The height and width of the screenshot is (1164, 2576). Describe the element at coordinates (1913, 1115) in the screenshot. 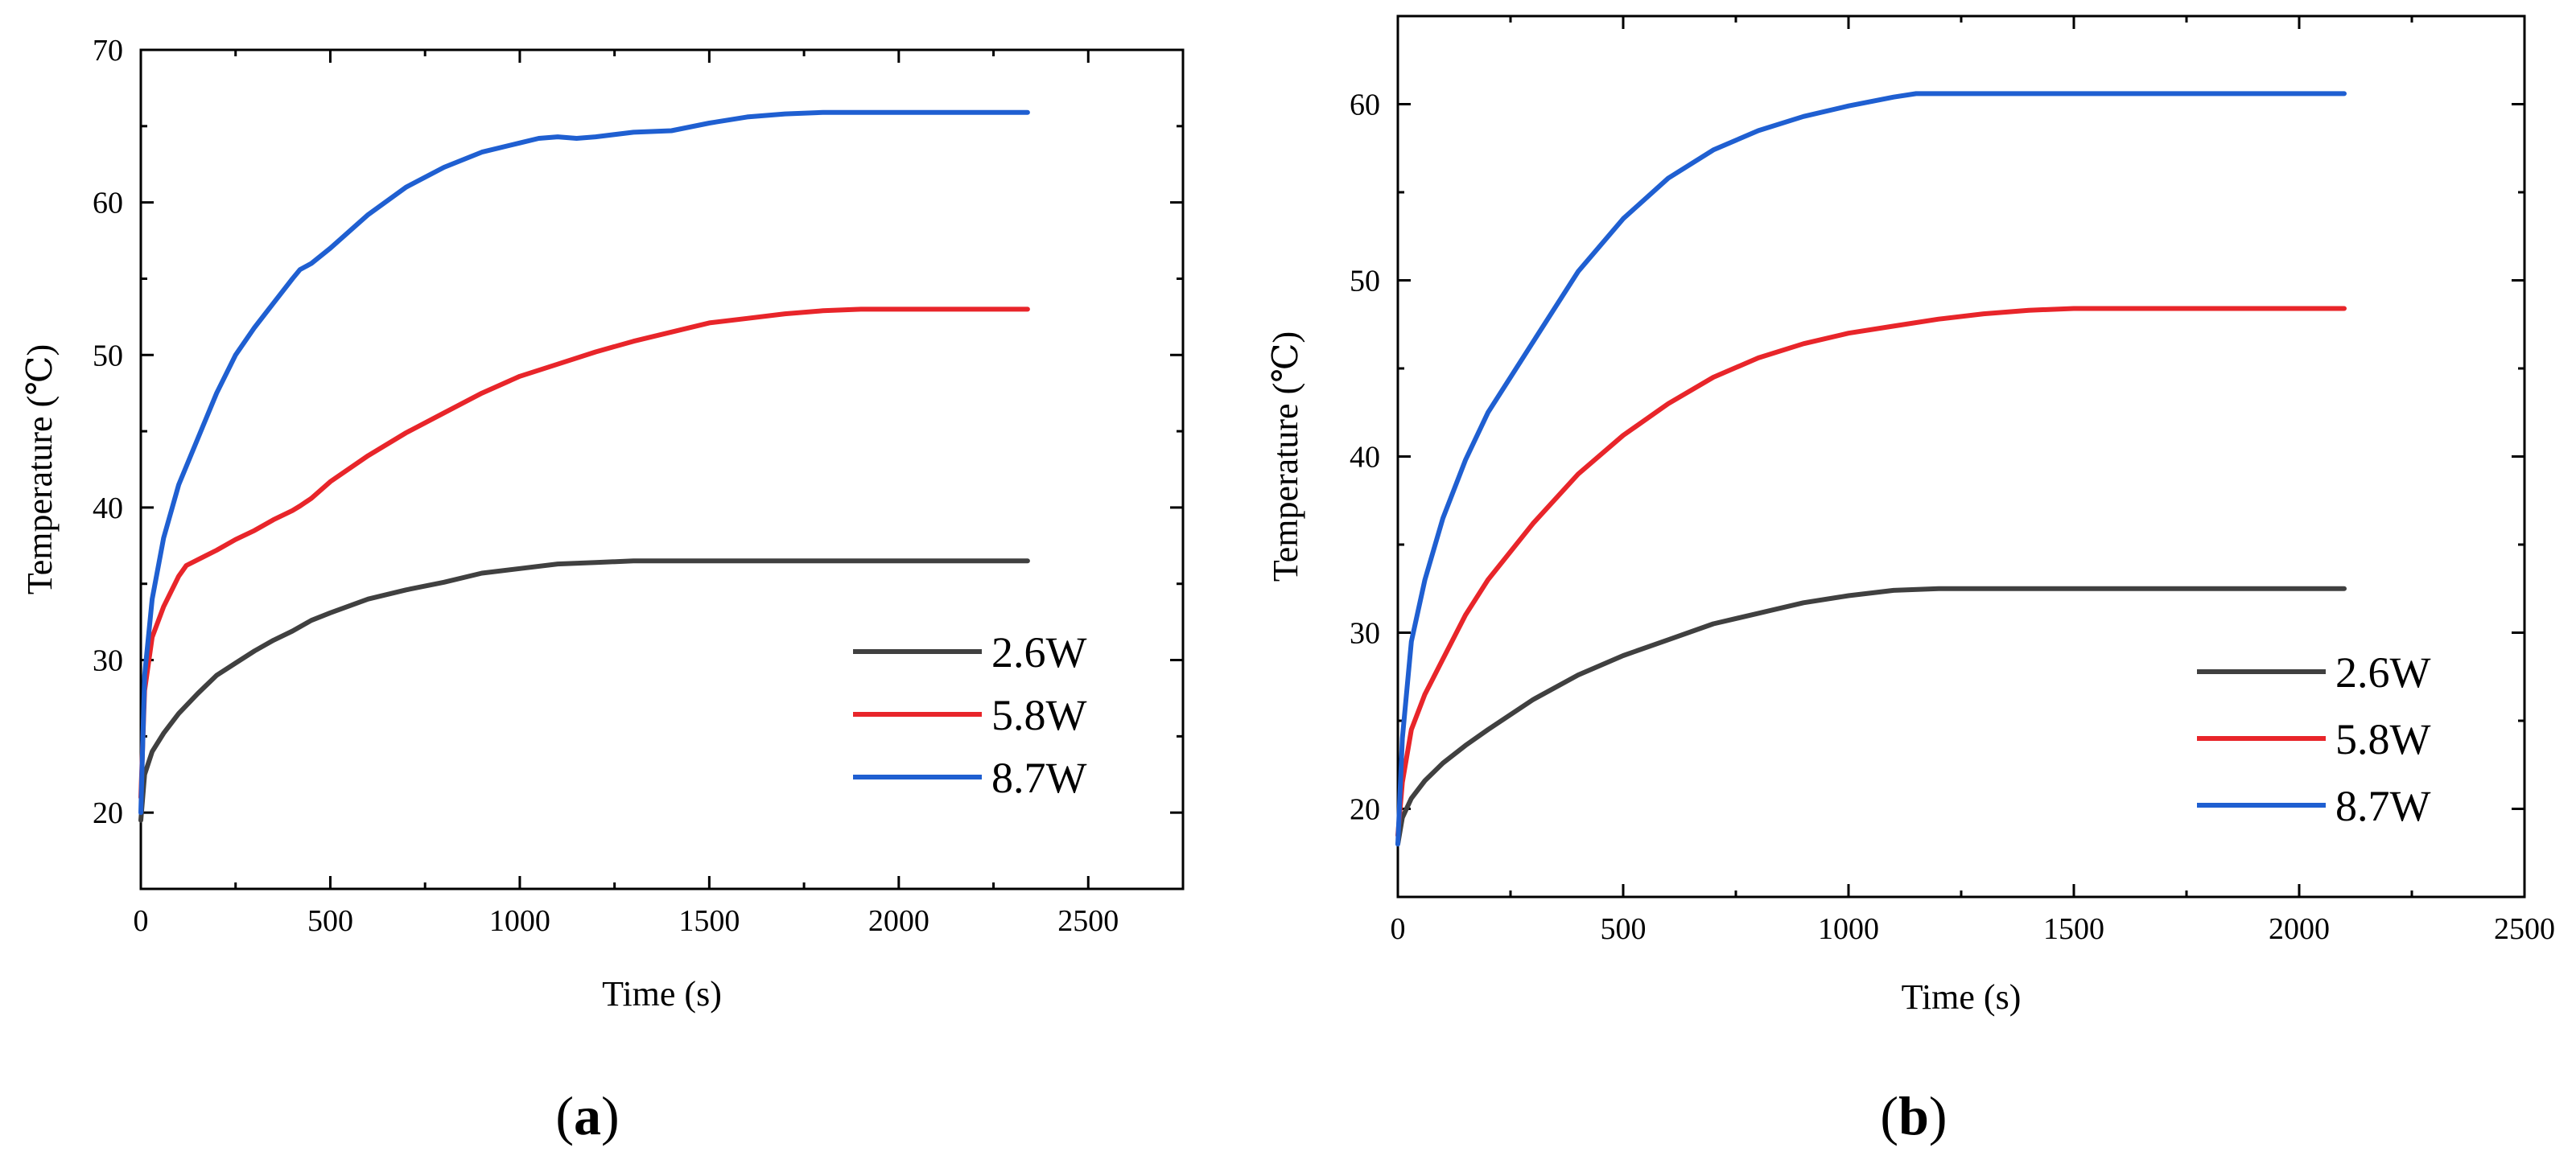

I see `panel-label-b: (b)` at that location.